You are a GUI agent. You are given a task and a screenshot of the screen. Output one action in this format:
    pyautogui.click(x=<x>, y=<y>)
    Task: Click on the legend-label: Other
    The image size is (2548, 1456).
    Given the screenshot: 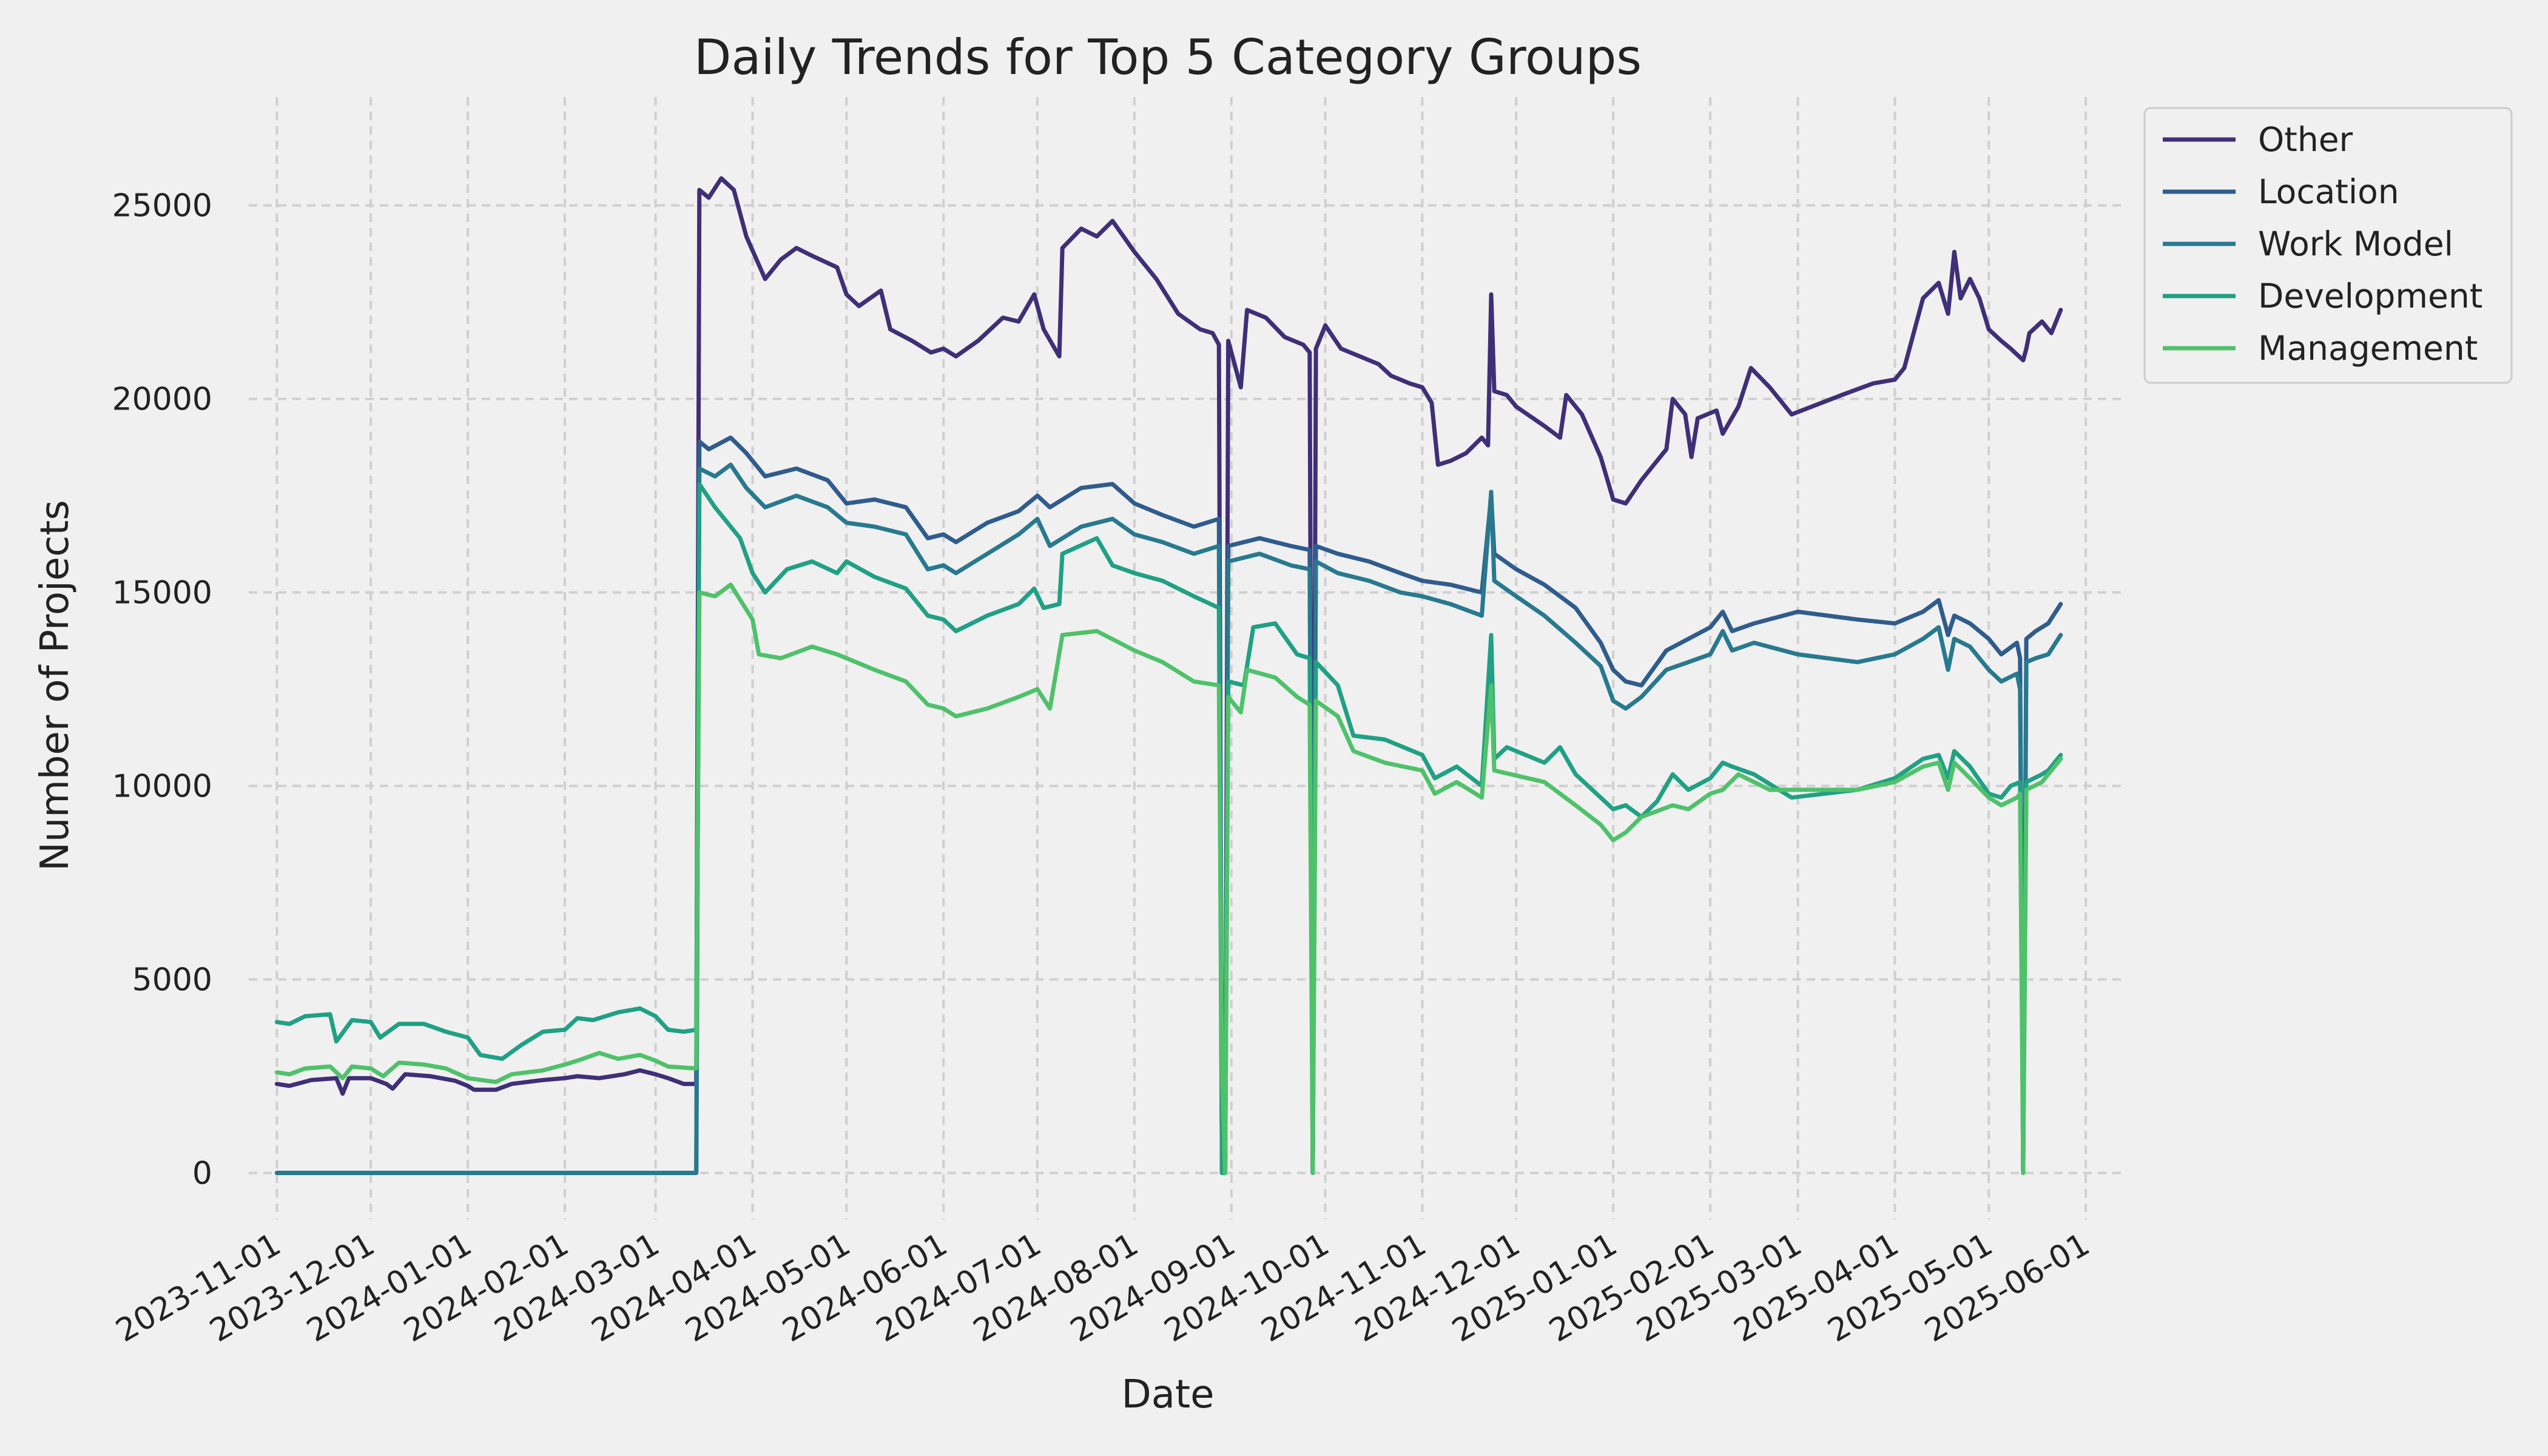 What is the action you would take?
    pyautogui.click(x=2305, y=139)
    